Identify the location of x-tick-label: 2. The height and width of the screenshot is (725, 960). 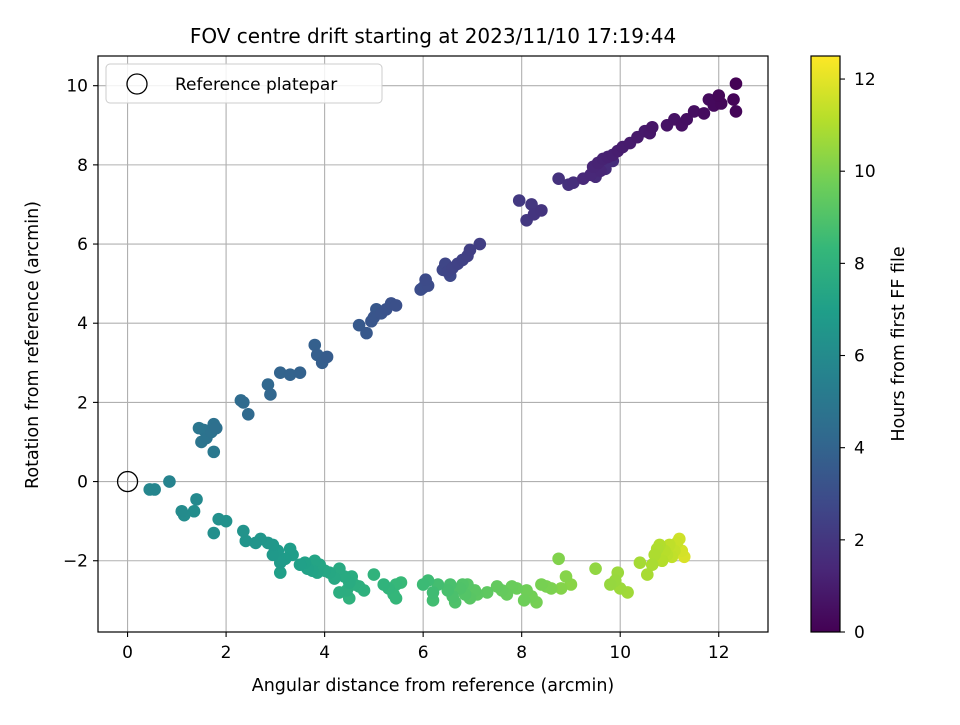
(226, 653).